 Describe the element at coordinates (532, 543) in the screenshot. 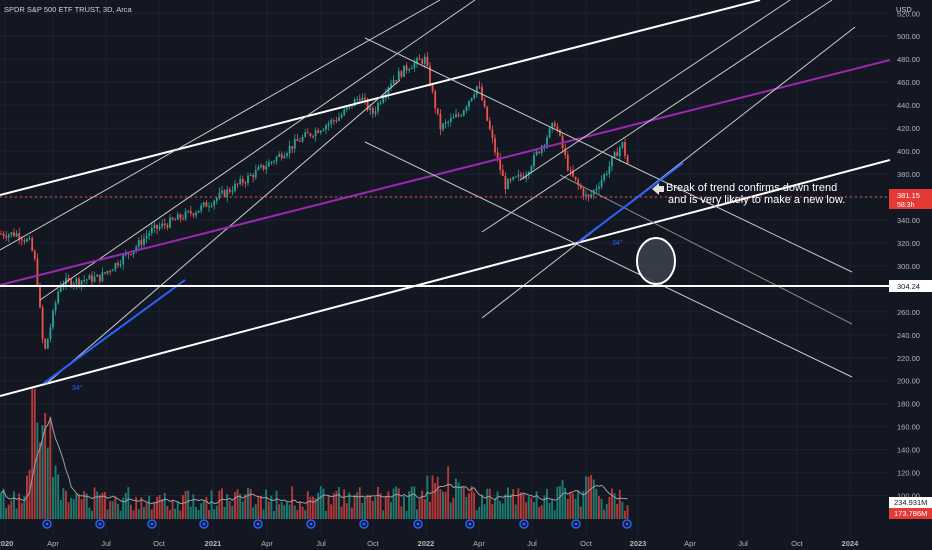

I see `time-tick-label: Jul` at that location.